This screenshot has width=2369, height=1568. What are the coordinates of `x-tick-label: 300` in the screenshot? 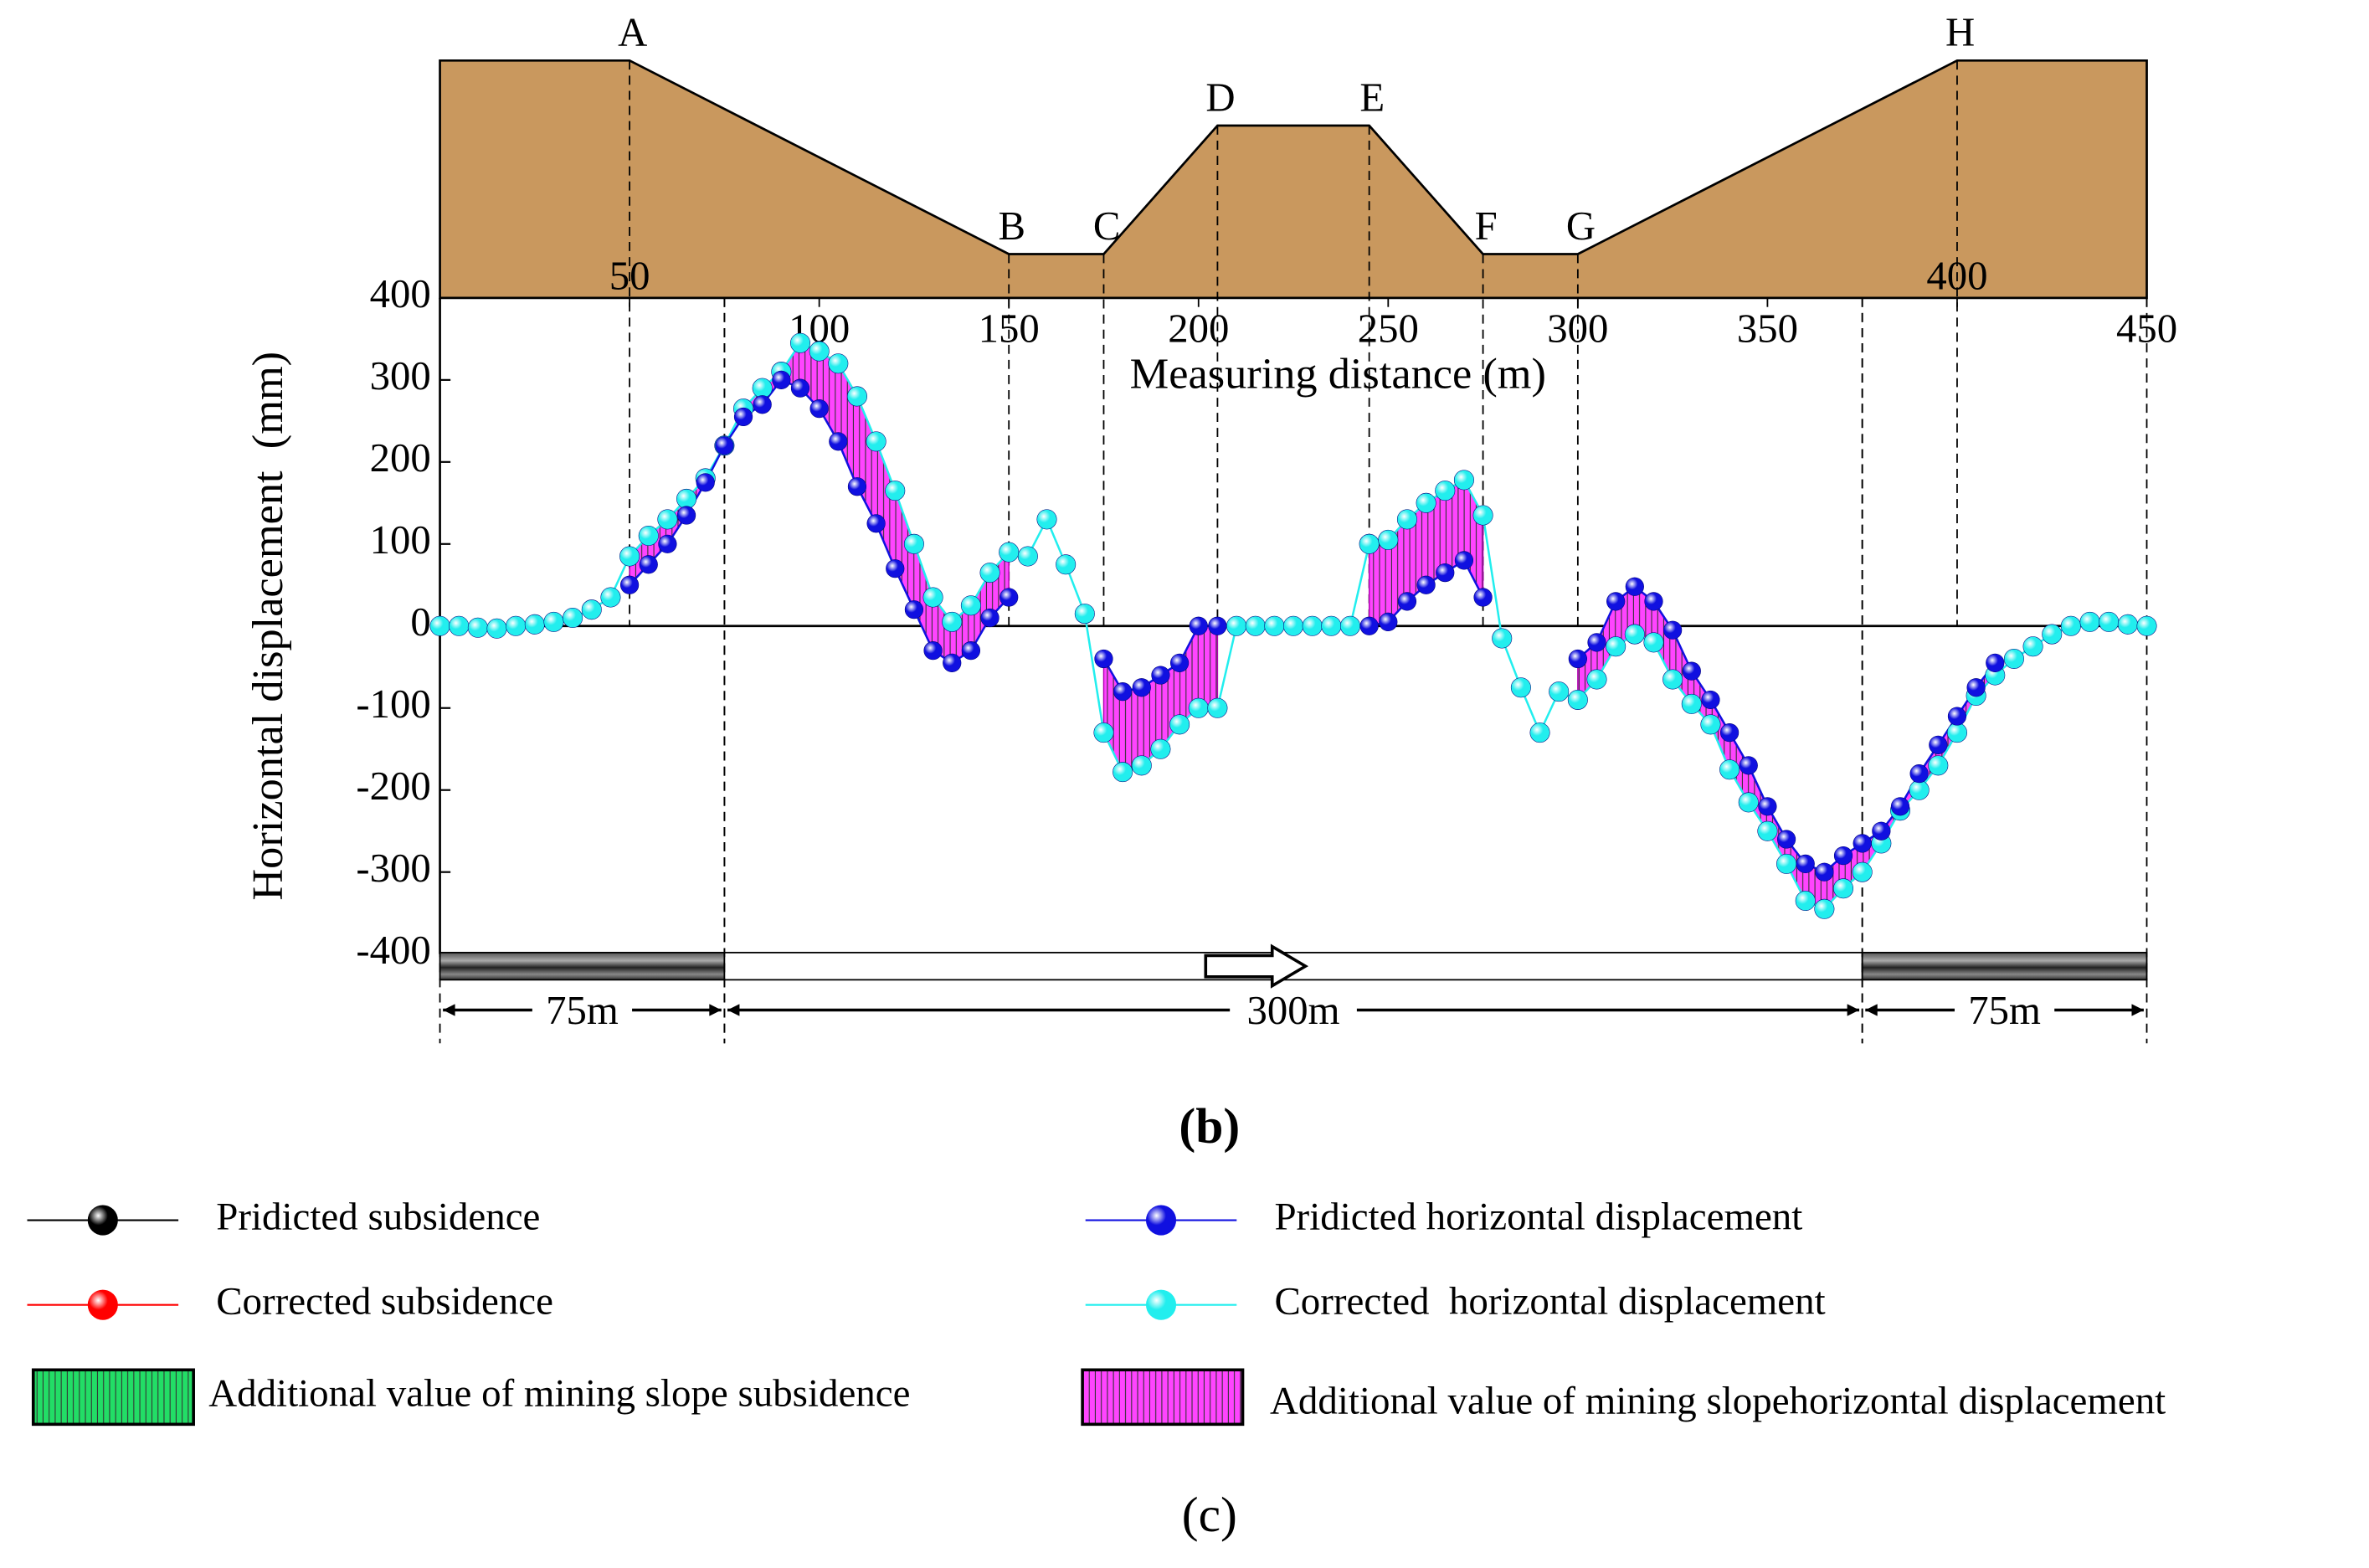 It's located at (1577, 329).